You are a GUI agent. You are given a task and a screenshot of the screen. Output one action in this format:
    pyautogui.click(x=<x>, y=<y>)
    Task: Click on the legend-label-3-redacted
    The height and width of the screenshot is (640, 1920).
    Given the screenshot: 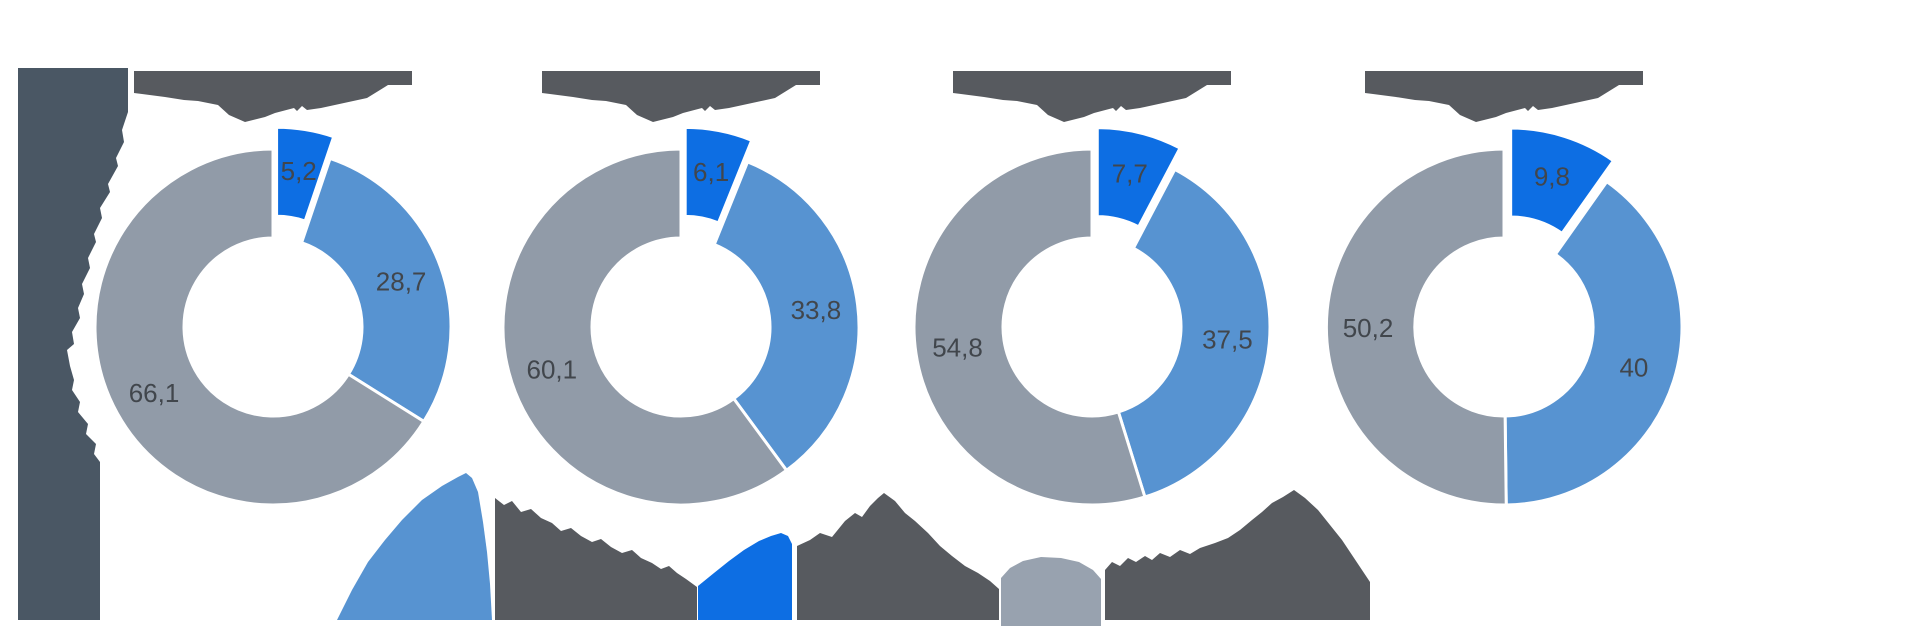 What is the action you would take?
    pyautogui.click(x=1237, y=555)
    